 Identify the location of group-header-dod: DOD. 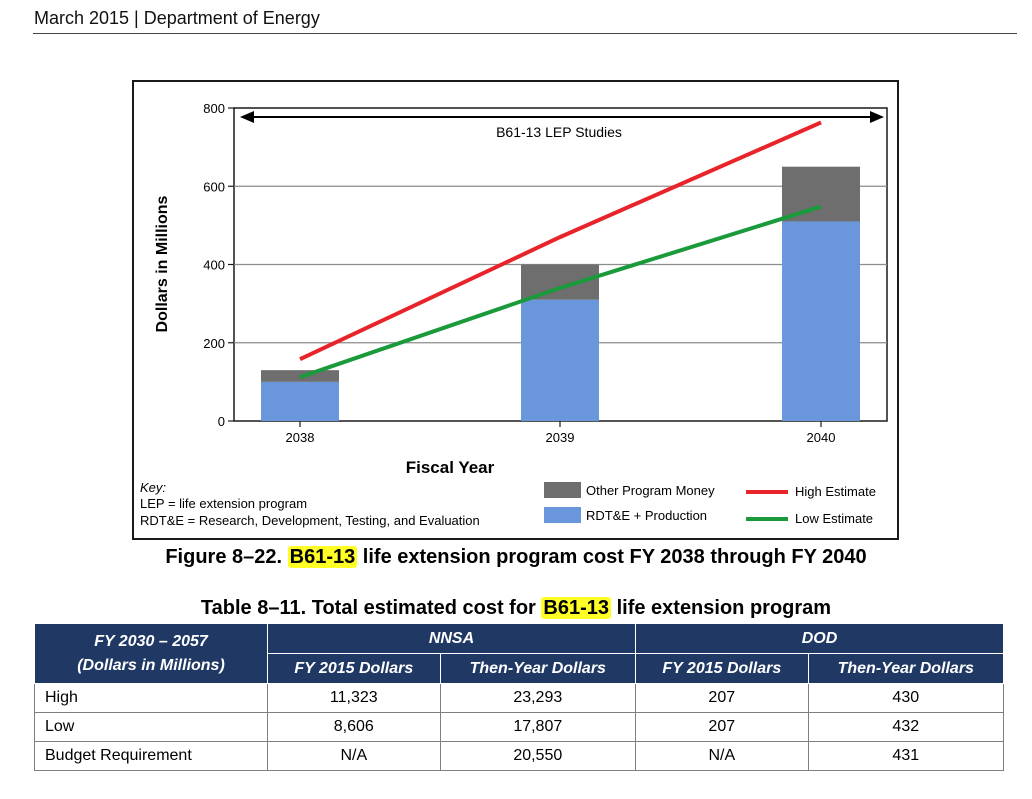
(819, 638).